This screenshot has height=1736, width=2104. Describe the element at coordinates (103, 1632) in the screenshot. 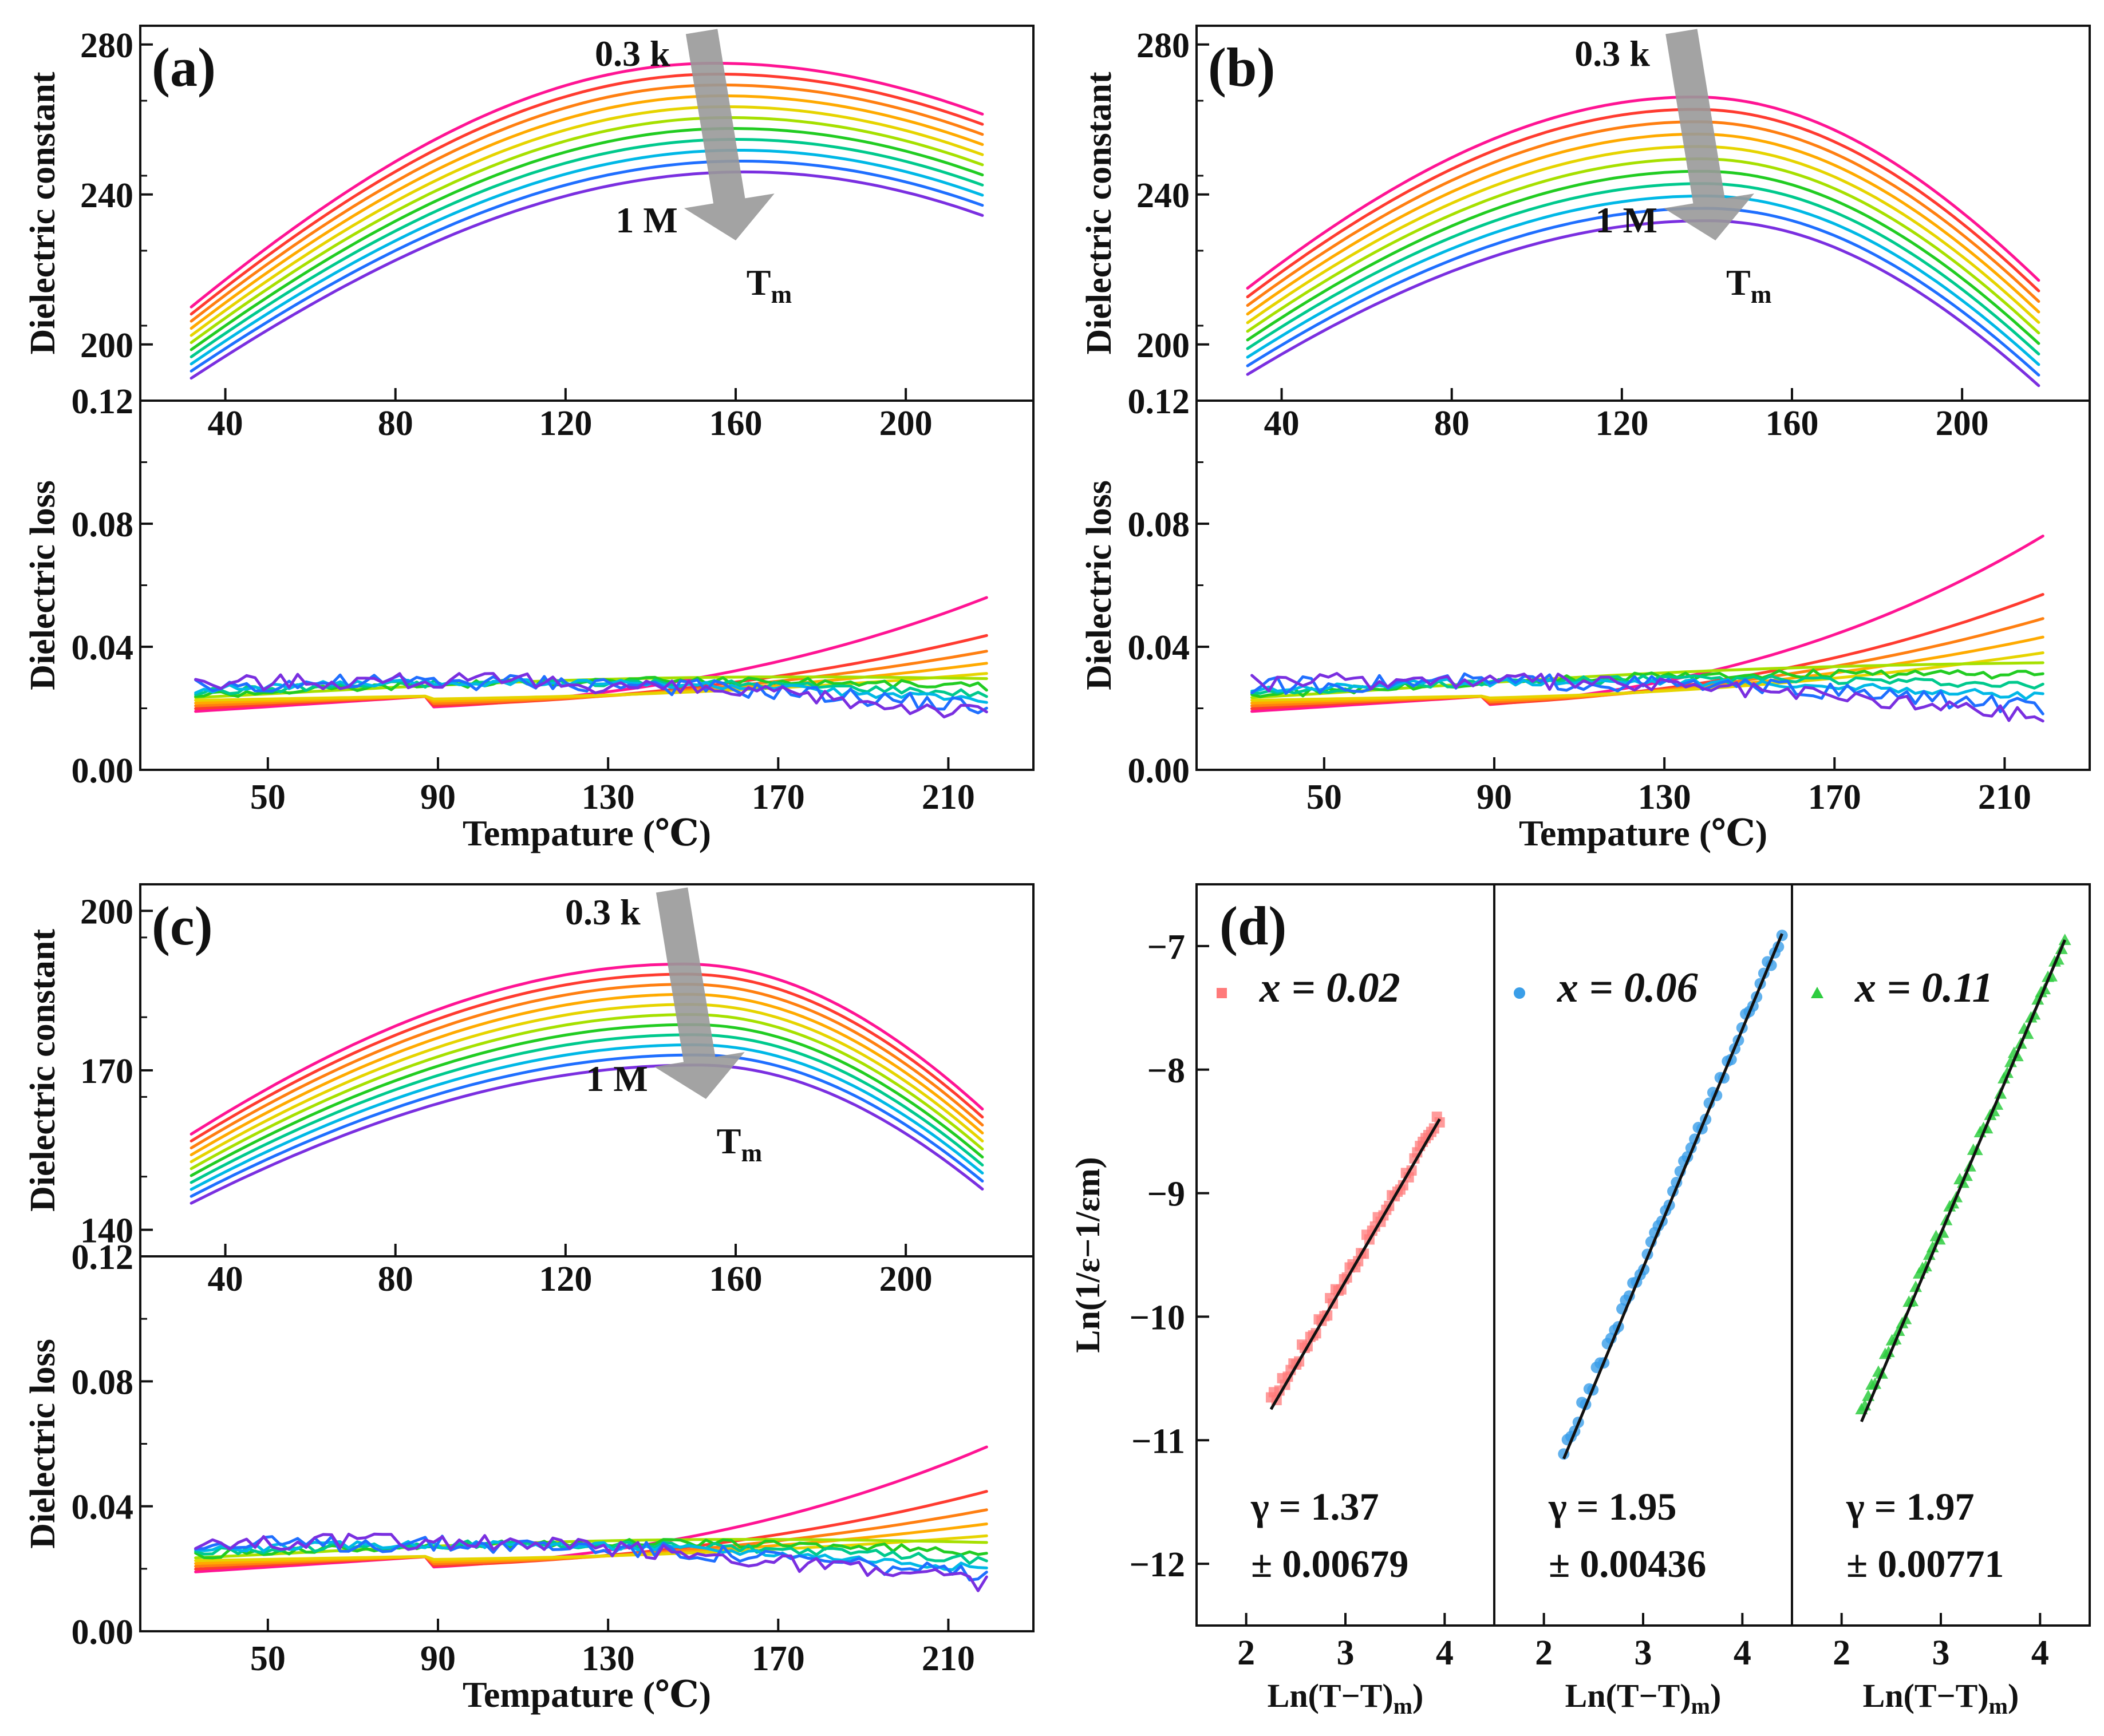

I see `ytick-label: 0.00` at that location.